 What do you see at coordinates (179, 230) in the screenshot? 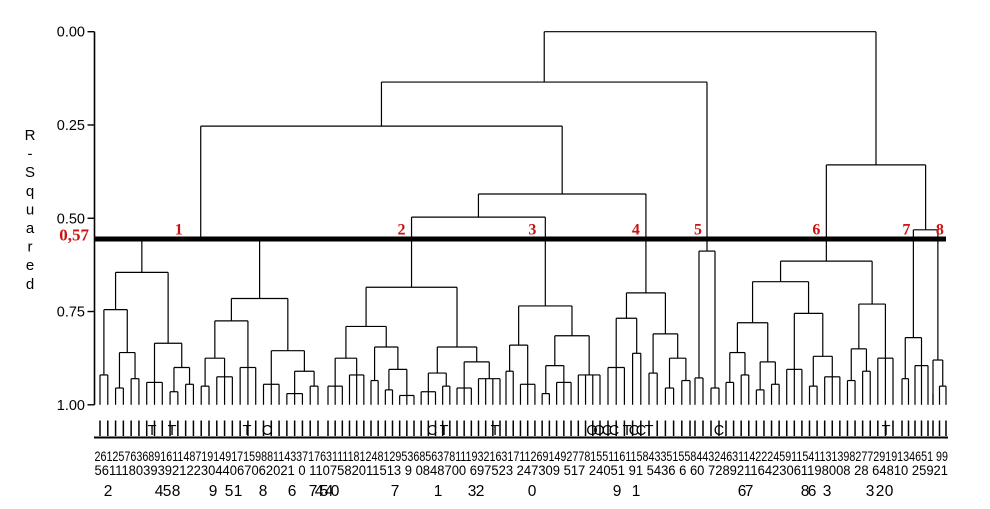
I see `cluster-marker-1: 1` at bounding box center [179, 230].